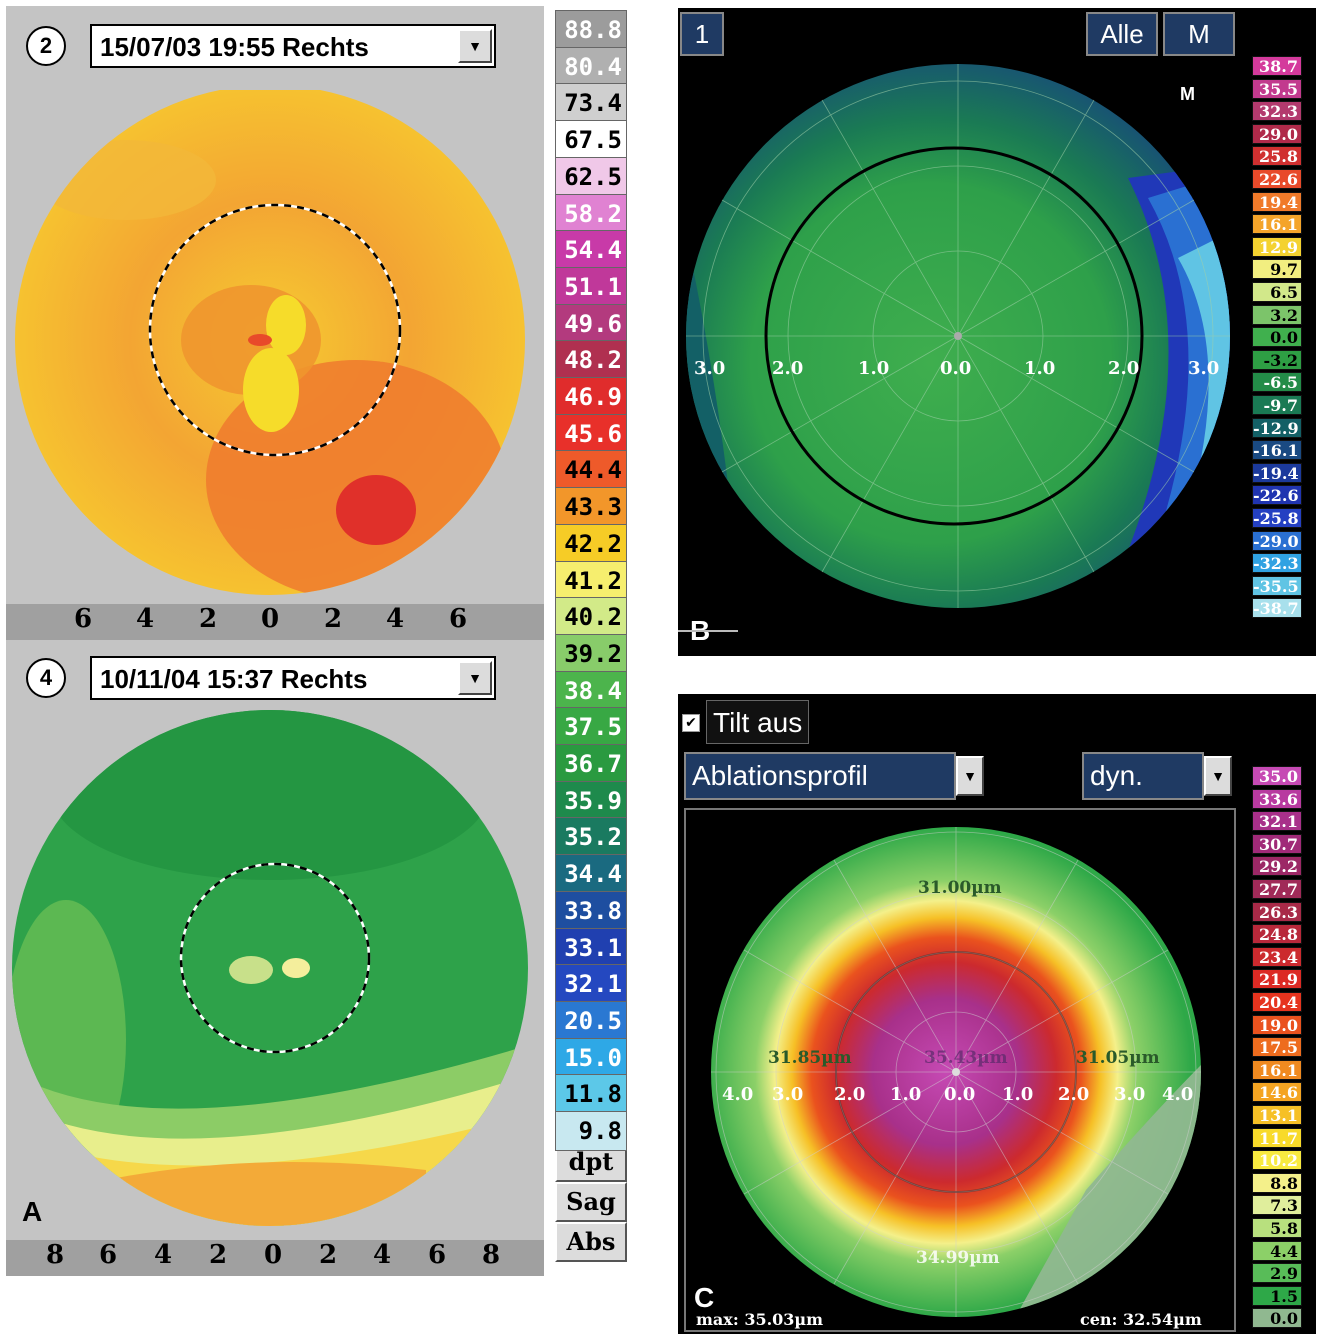  What do you see at coordinates (1277, 337) in the screenshot?
I see `legend-b-value: 0.0` at bounding box center [1277, 337].